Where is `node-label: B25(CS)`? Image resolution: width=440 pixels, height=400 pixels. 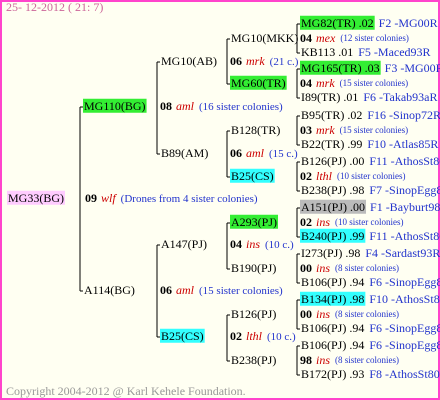 node-label: B25(CS) is located at coordinates (252, 176).